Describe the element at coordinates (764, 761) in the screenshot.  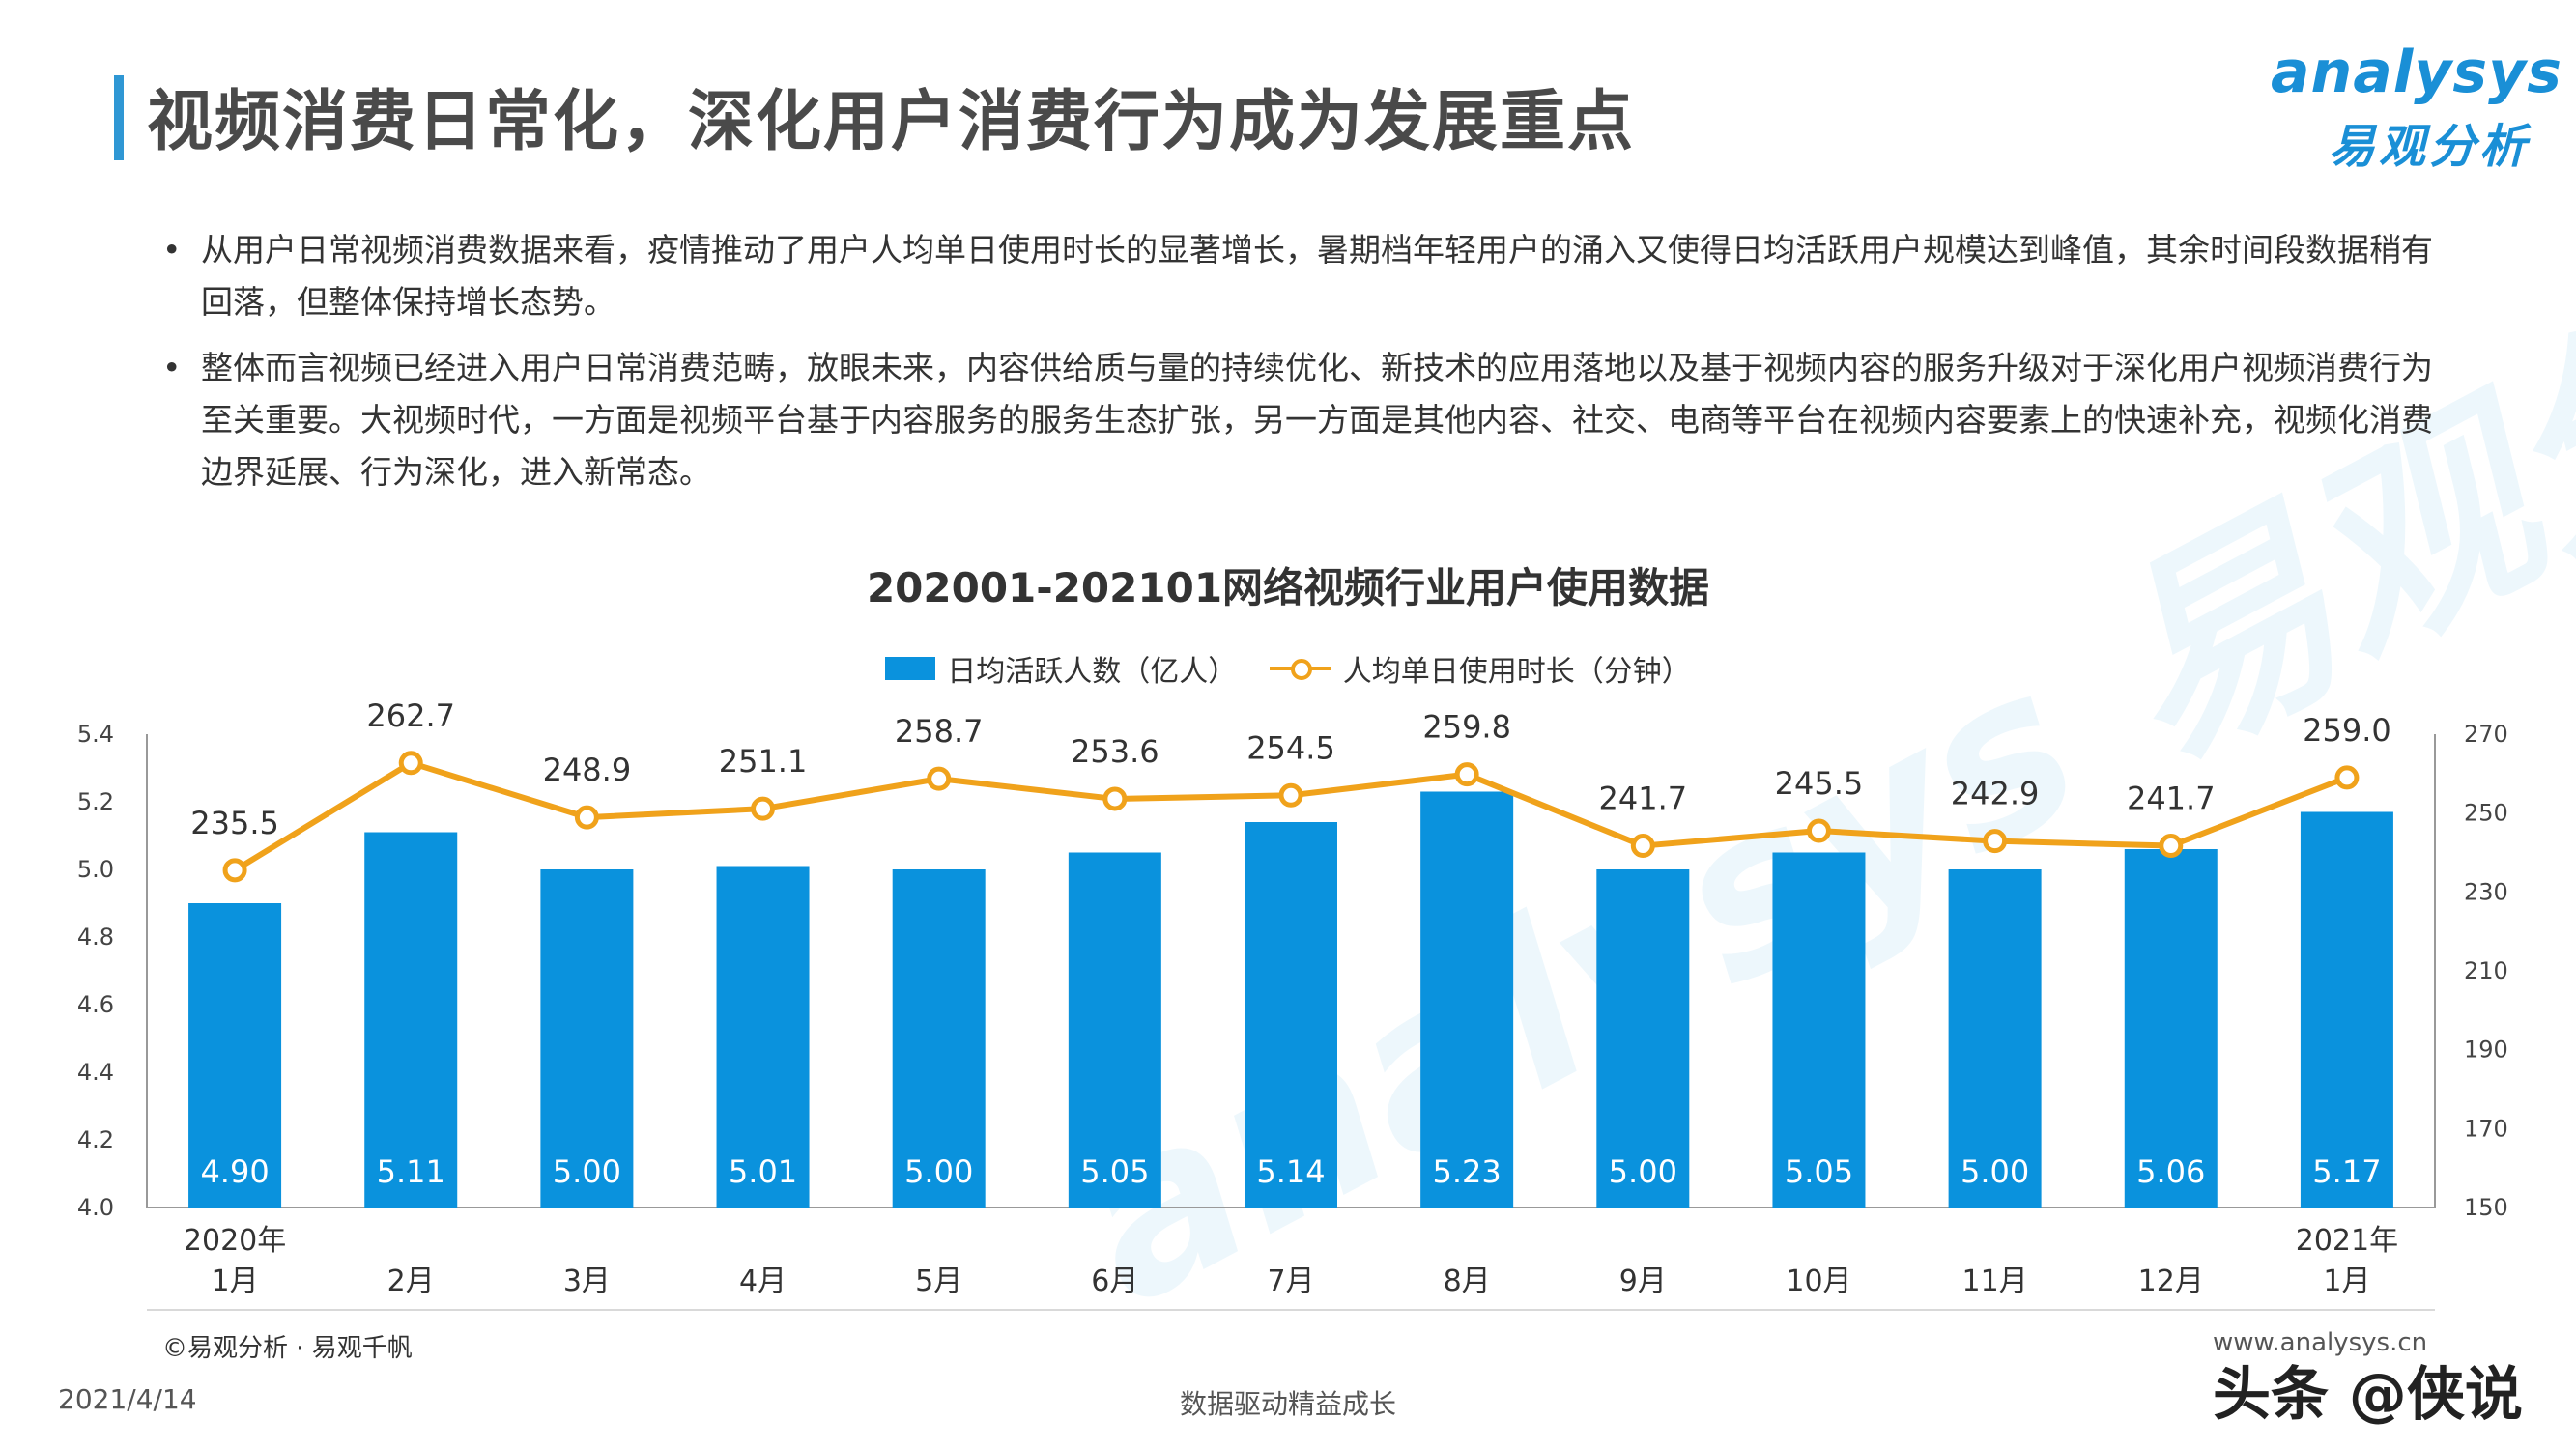
I see `line-value-label: 251.1` at that location.